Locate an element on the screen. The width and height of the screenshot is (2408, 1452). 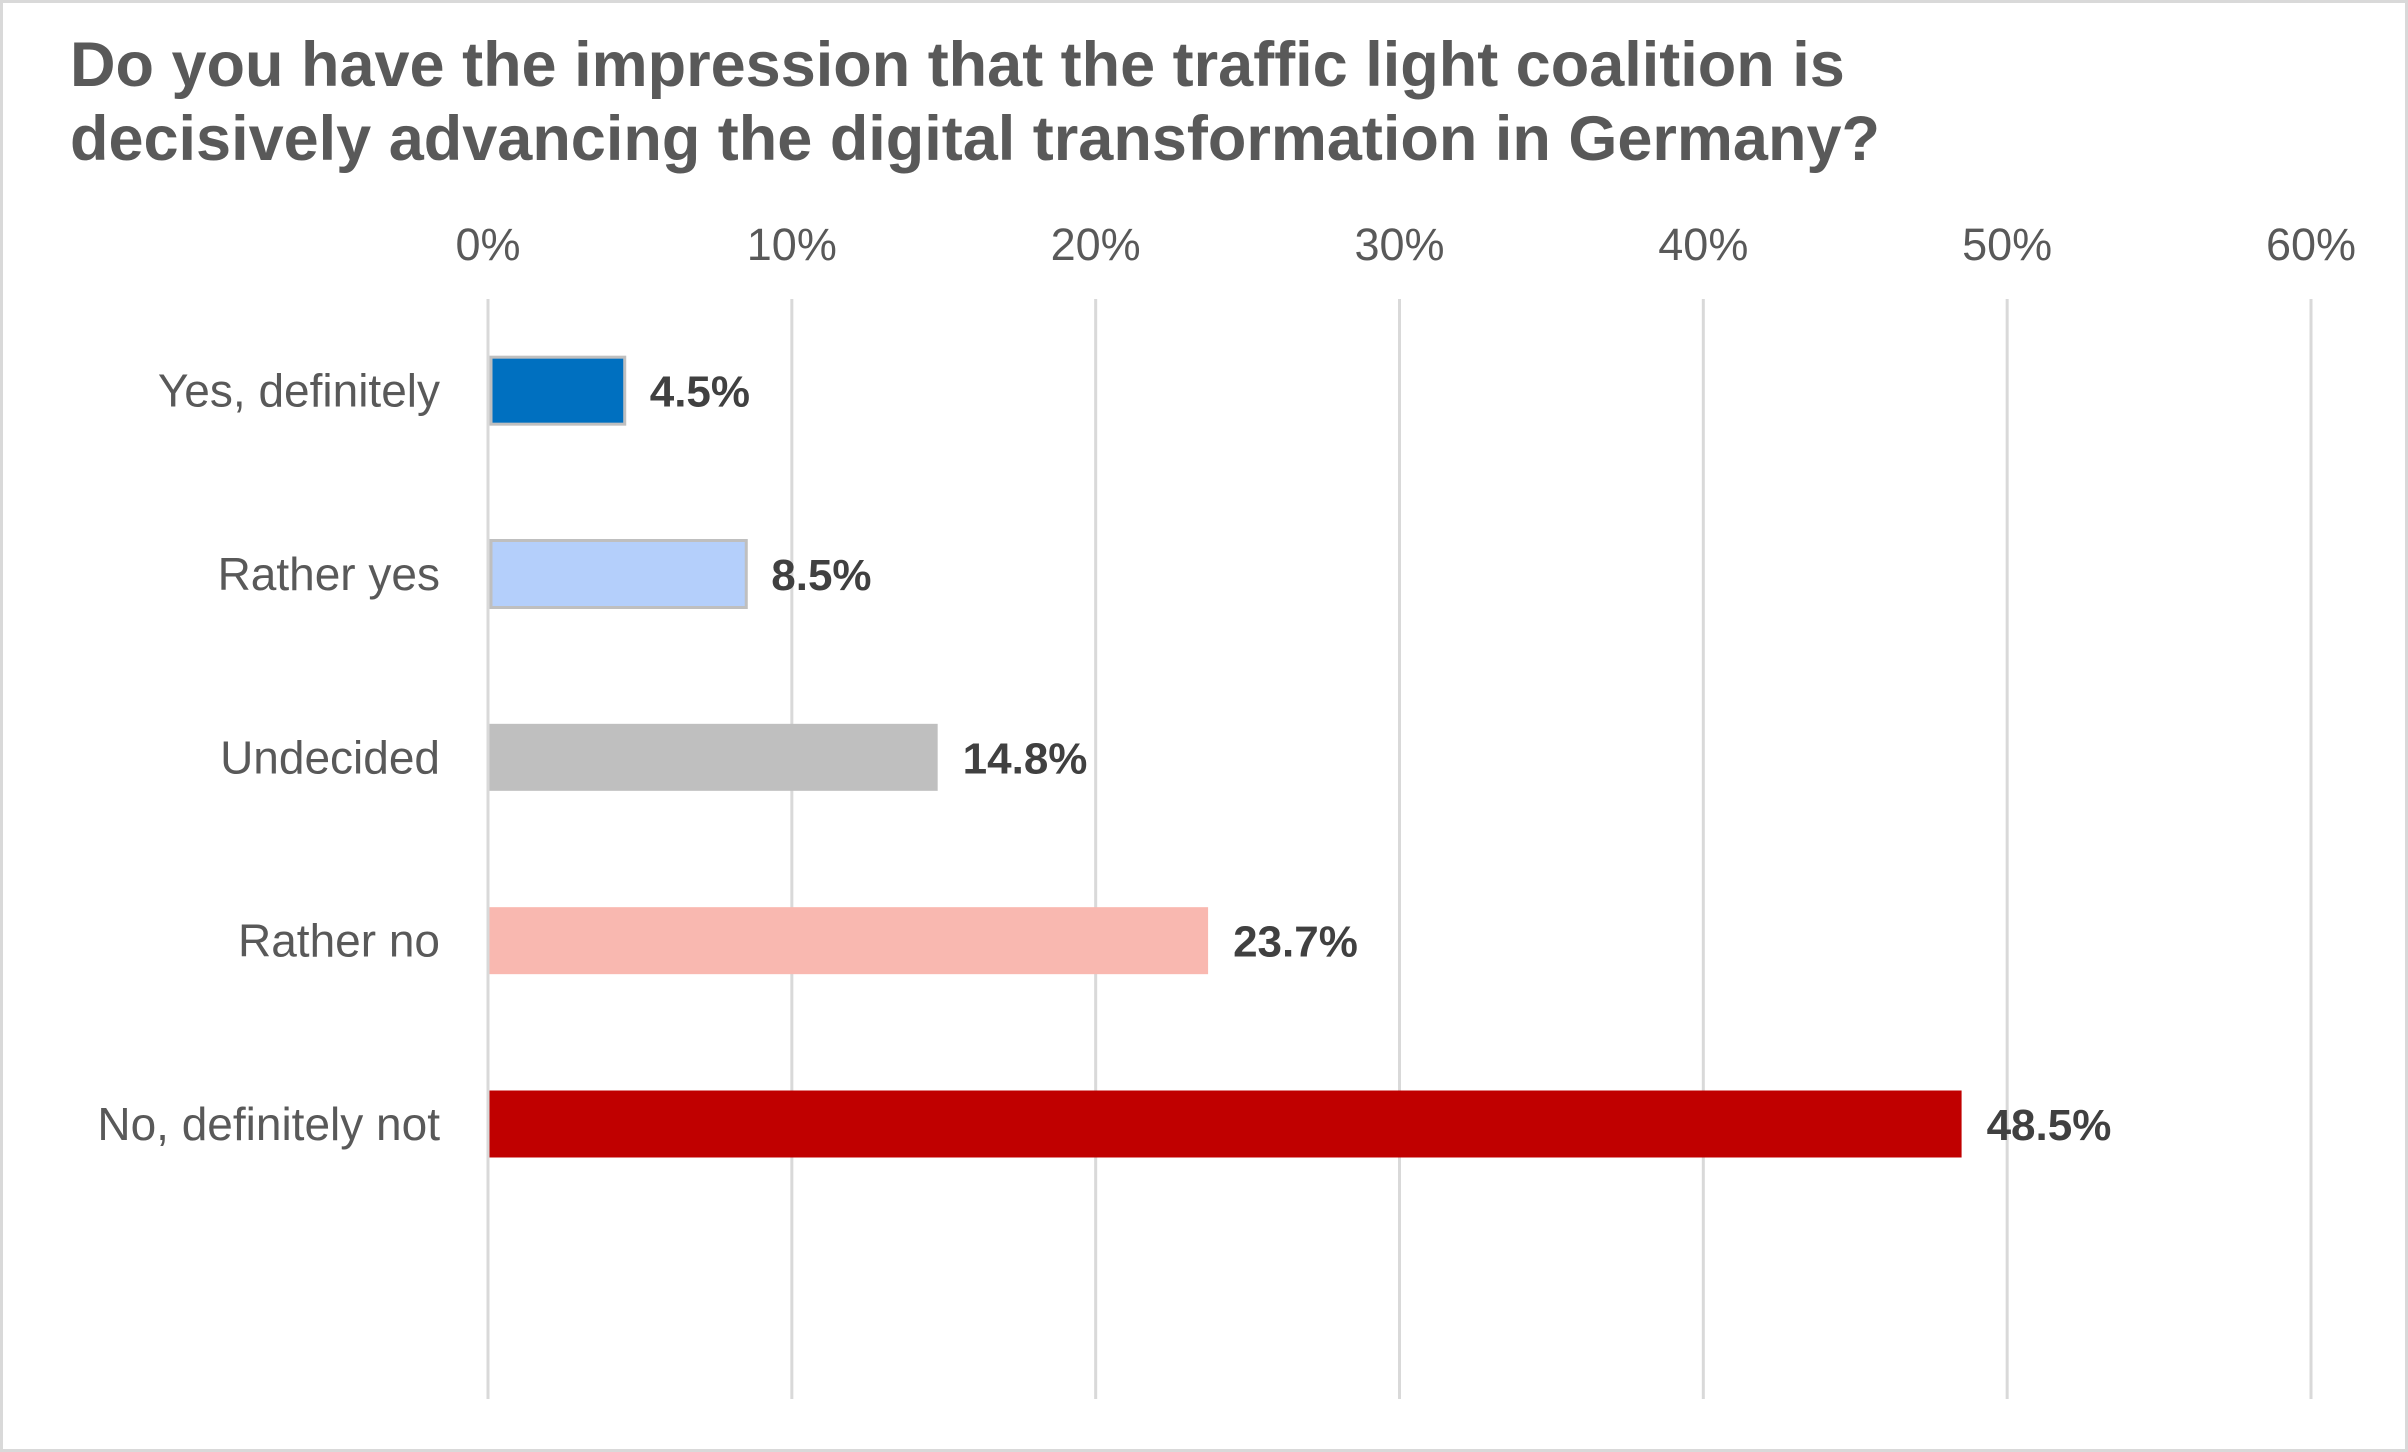
category-label: Rather no is located at coordinates (339, 941).